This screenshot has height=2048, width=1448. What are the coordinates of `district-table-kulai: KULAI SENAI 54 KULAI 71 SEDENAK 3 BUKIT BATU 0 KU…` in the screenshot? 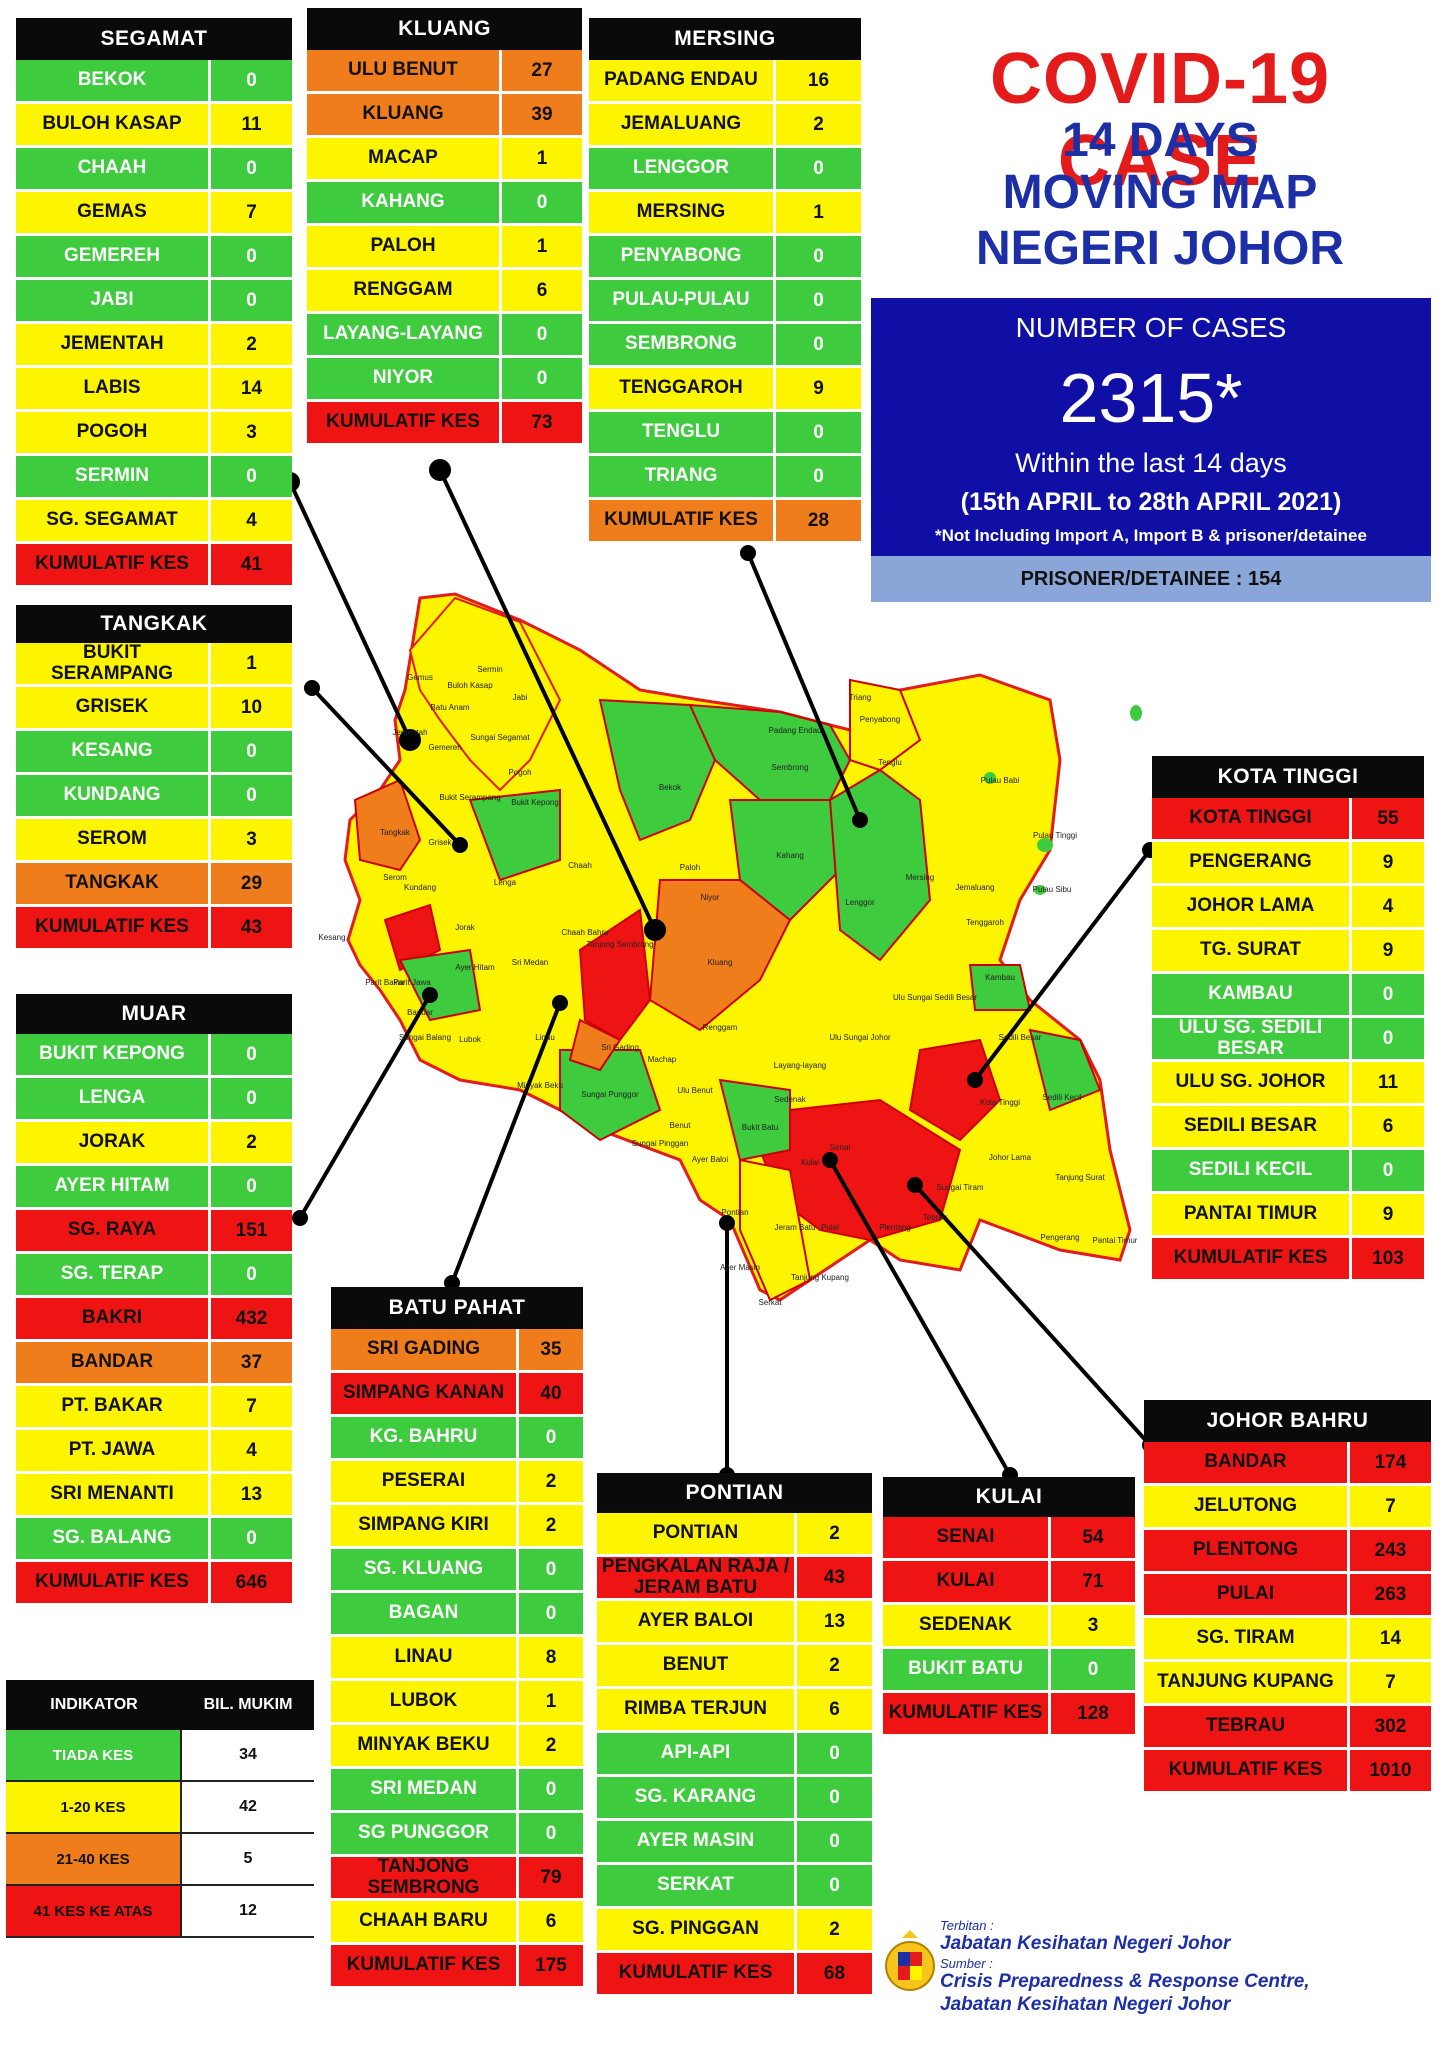 It's located at (1009, 1607).